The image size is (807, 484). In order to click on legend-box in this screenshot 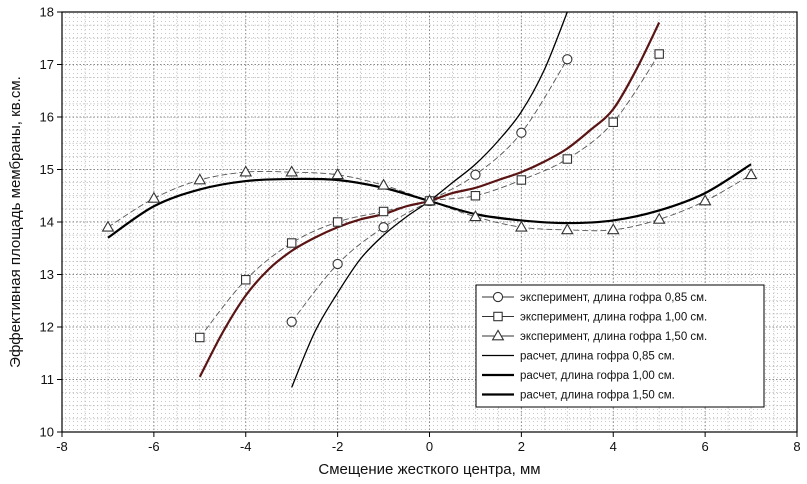, I will do `click(620, 346)`.